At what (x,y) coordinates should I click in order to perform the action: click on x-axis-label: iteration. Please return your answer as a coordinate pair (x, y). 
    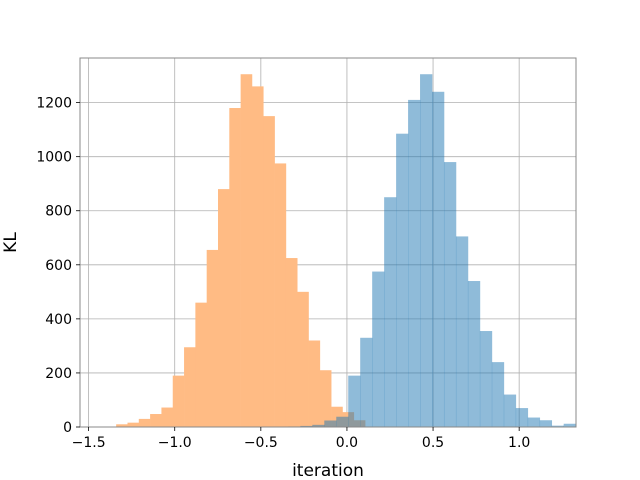
    Looking at the image, I should click on (328, 470).